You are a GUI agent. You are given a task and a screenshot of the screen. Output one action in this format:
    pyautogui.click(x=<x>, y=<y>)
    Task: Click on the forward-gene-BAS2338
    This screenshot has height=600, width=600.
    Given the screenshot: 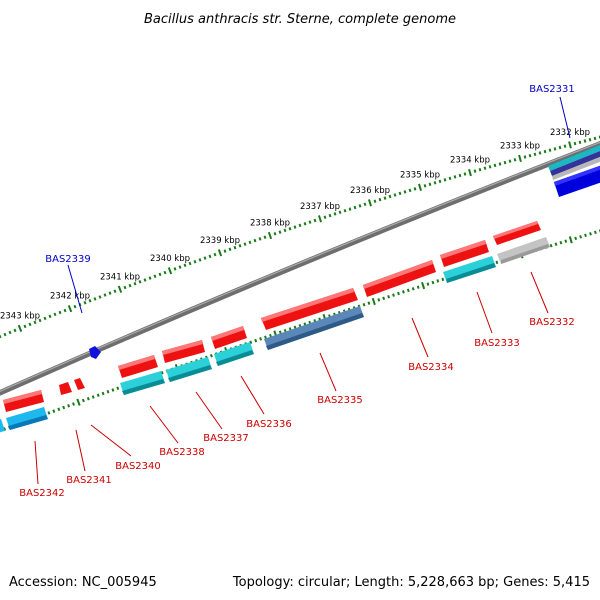 What is the action you would take?
    pyautogui.click(x=138, y=366)
    